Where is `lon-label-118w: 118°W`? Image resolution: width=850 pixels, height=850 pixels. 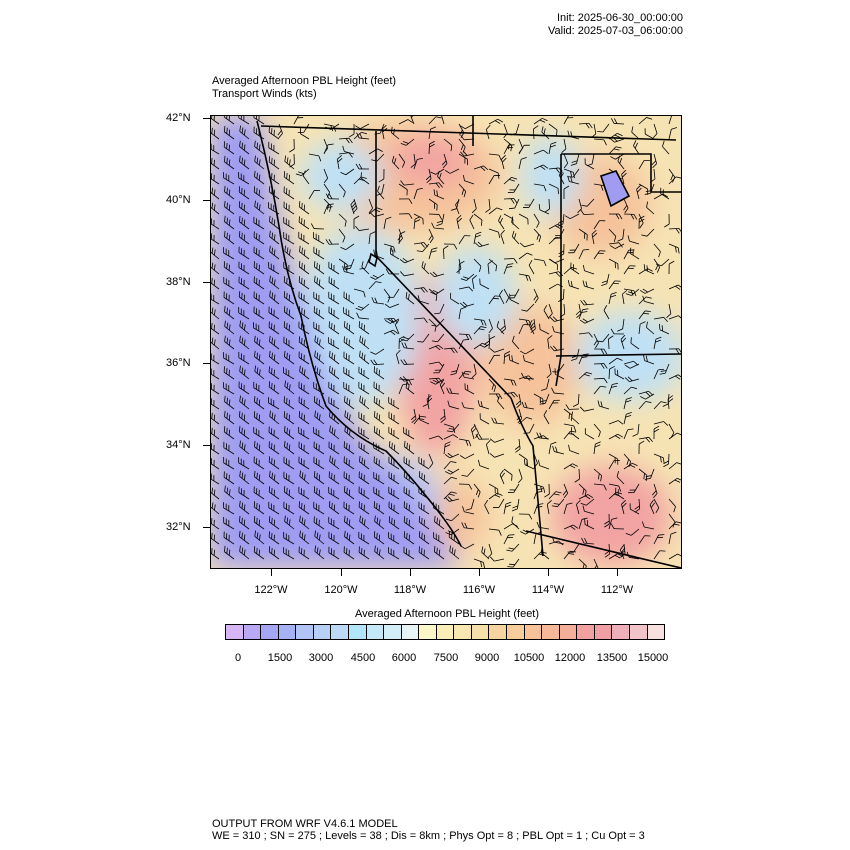
lon-label-118w: 118°W is located at coordinates (410, 590).